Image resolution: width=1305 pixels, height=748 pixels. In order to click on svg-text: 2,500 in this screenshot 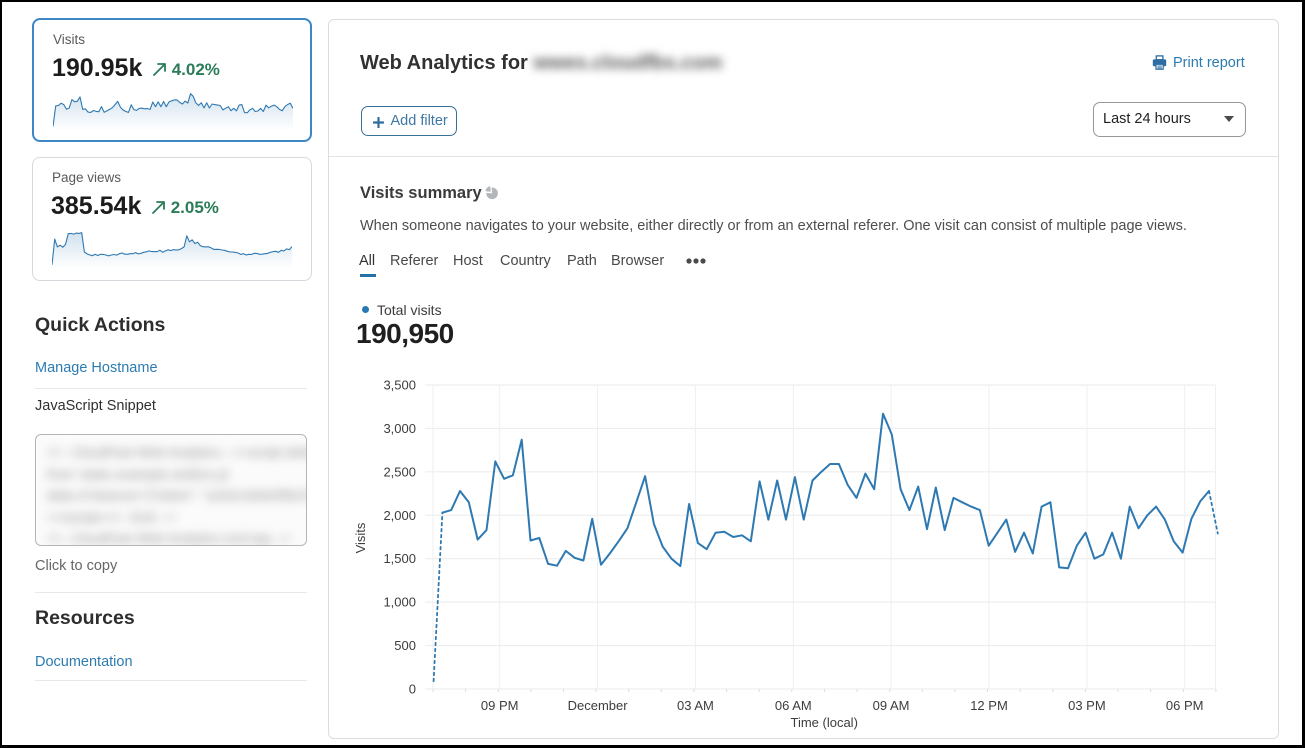, I will do `click(399, 471)`.